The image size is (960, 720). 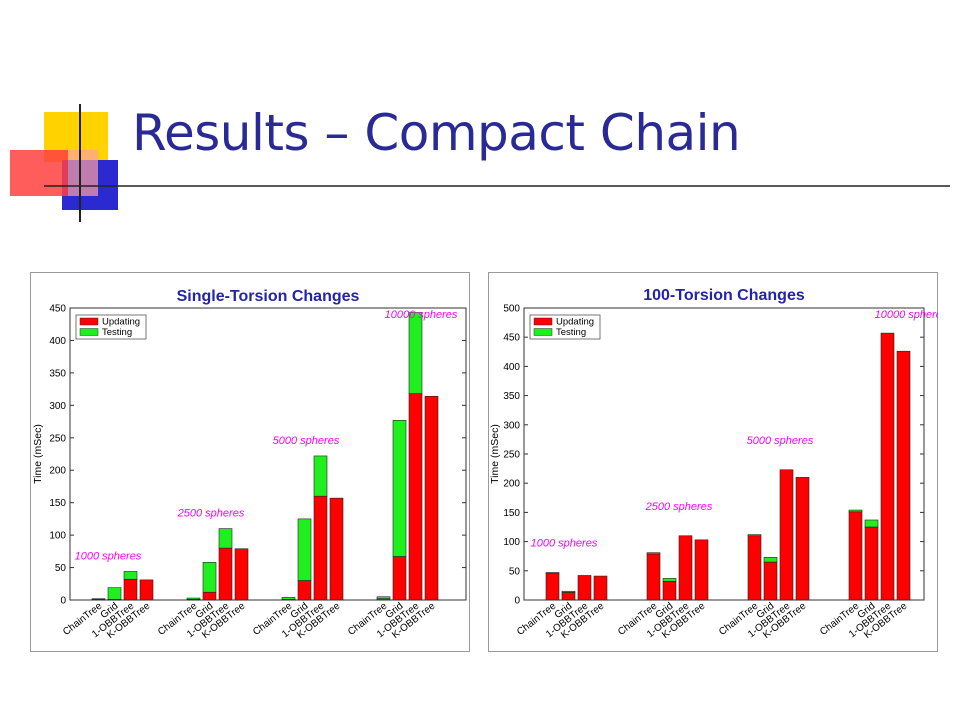 What do you see at coordinates (83, 173) in the screenshot?
I see `deco-red-fade` at bounding box center [83, 173].